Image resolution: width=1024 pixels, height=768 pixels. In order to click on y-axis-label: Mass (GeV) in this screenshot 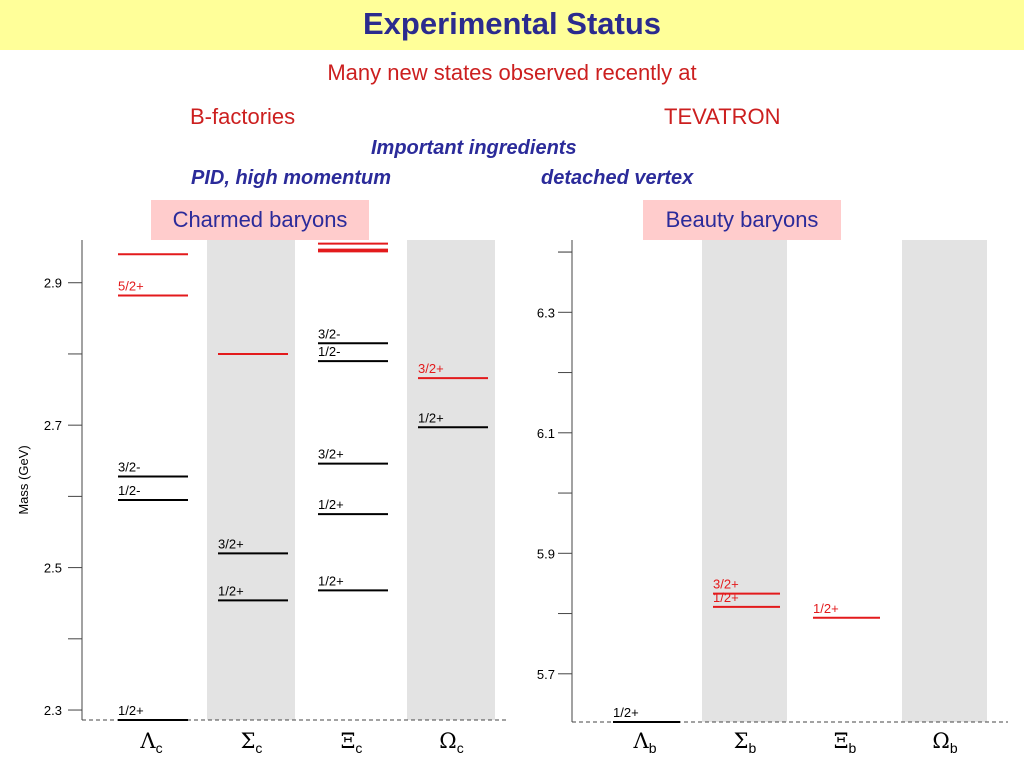, I will do `click(23, 479)`.